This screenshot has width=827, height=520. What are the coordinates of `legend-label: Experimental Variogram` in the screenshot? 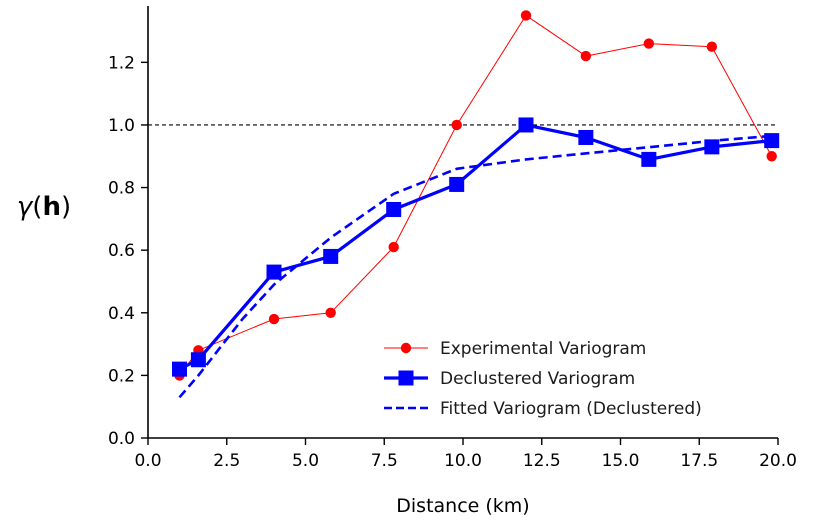 It's located at (543, 349).